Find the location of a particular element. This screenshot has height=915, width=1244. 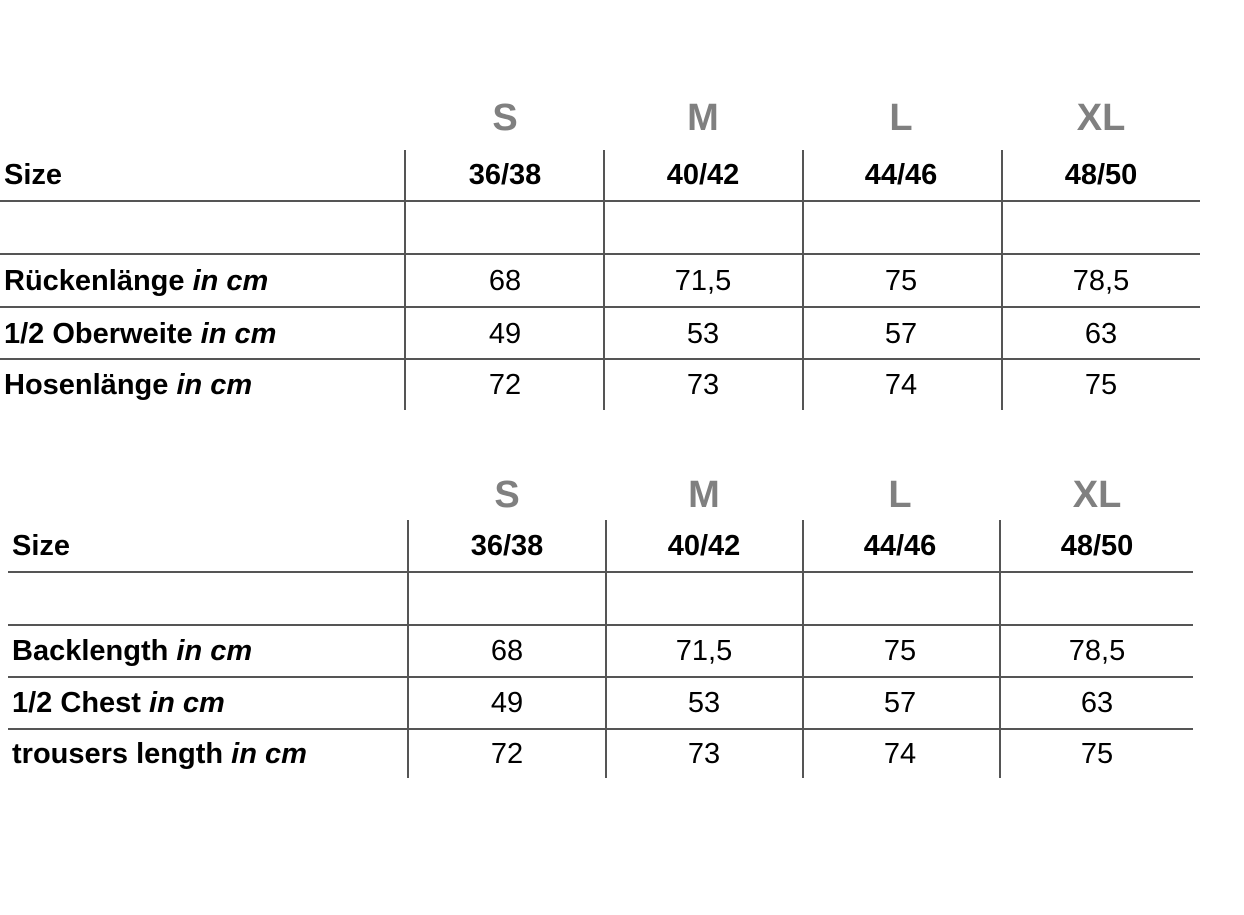

row-label: Backlength in cm is located at coordinates (132, 651).